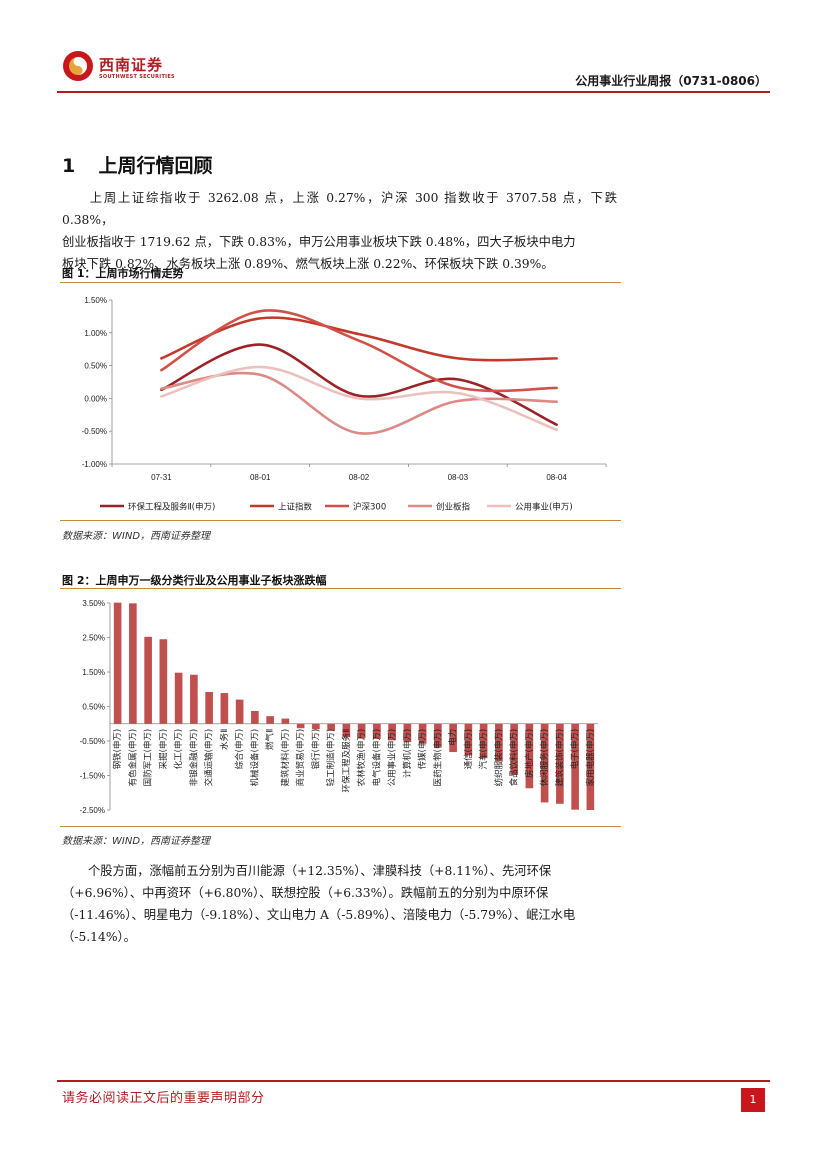 This screenshot has width=827, height=1169. I want to click on category-label: 采掘(申万), so click(163, 749).